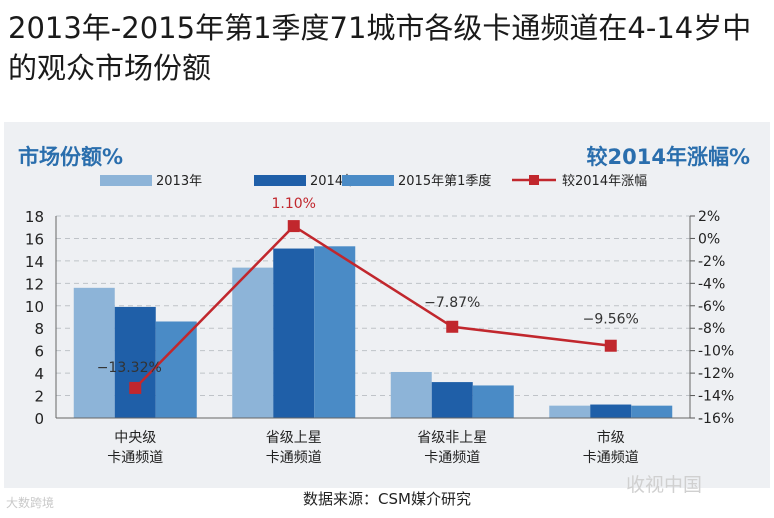  I want to click on y-tick-label-left: 8, so click(39, 329).